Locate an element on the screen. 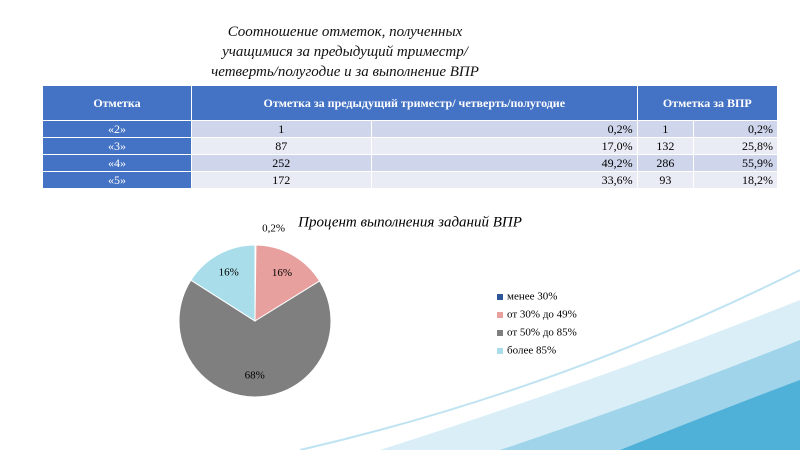 The image size is (800, 450). legend-label: менее 30% is located at coordinates (532, 297).